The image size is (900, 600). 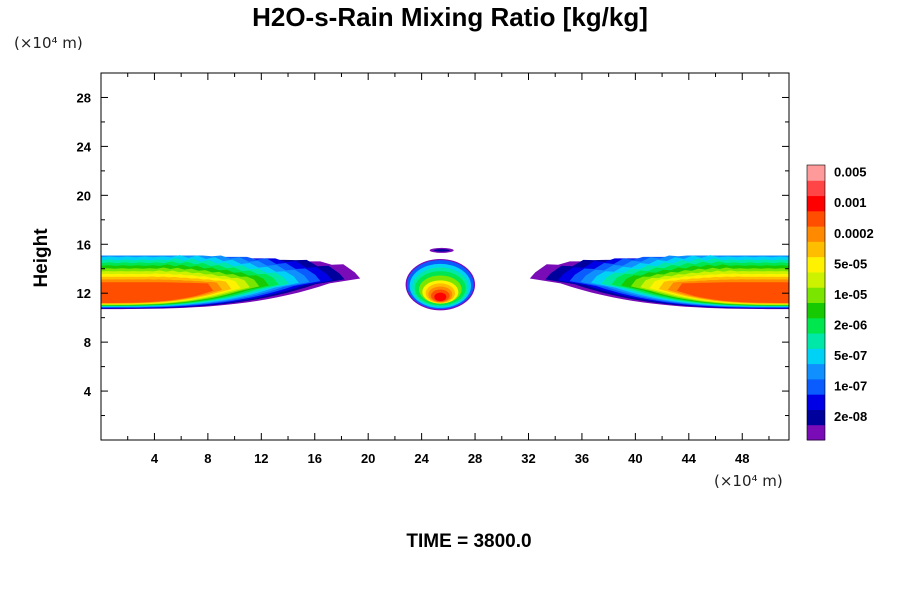 What do you see at coordinates (207, 458) in the screenshot?
I see `x-tick-label: 8` at bounding box center [207, 458].